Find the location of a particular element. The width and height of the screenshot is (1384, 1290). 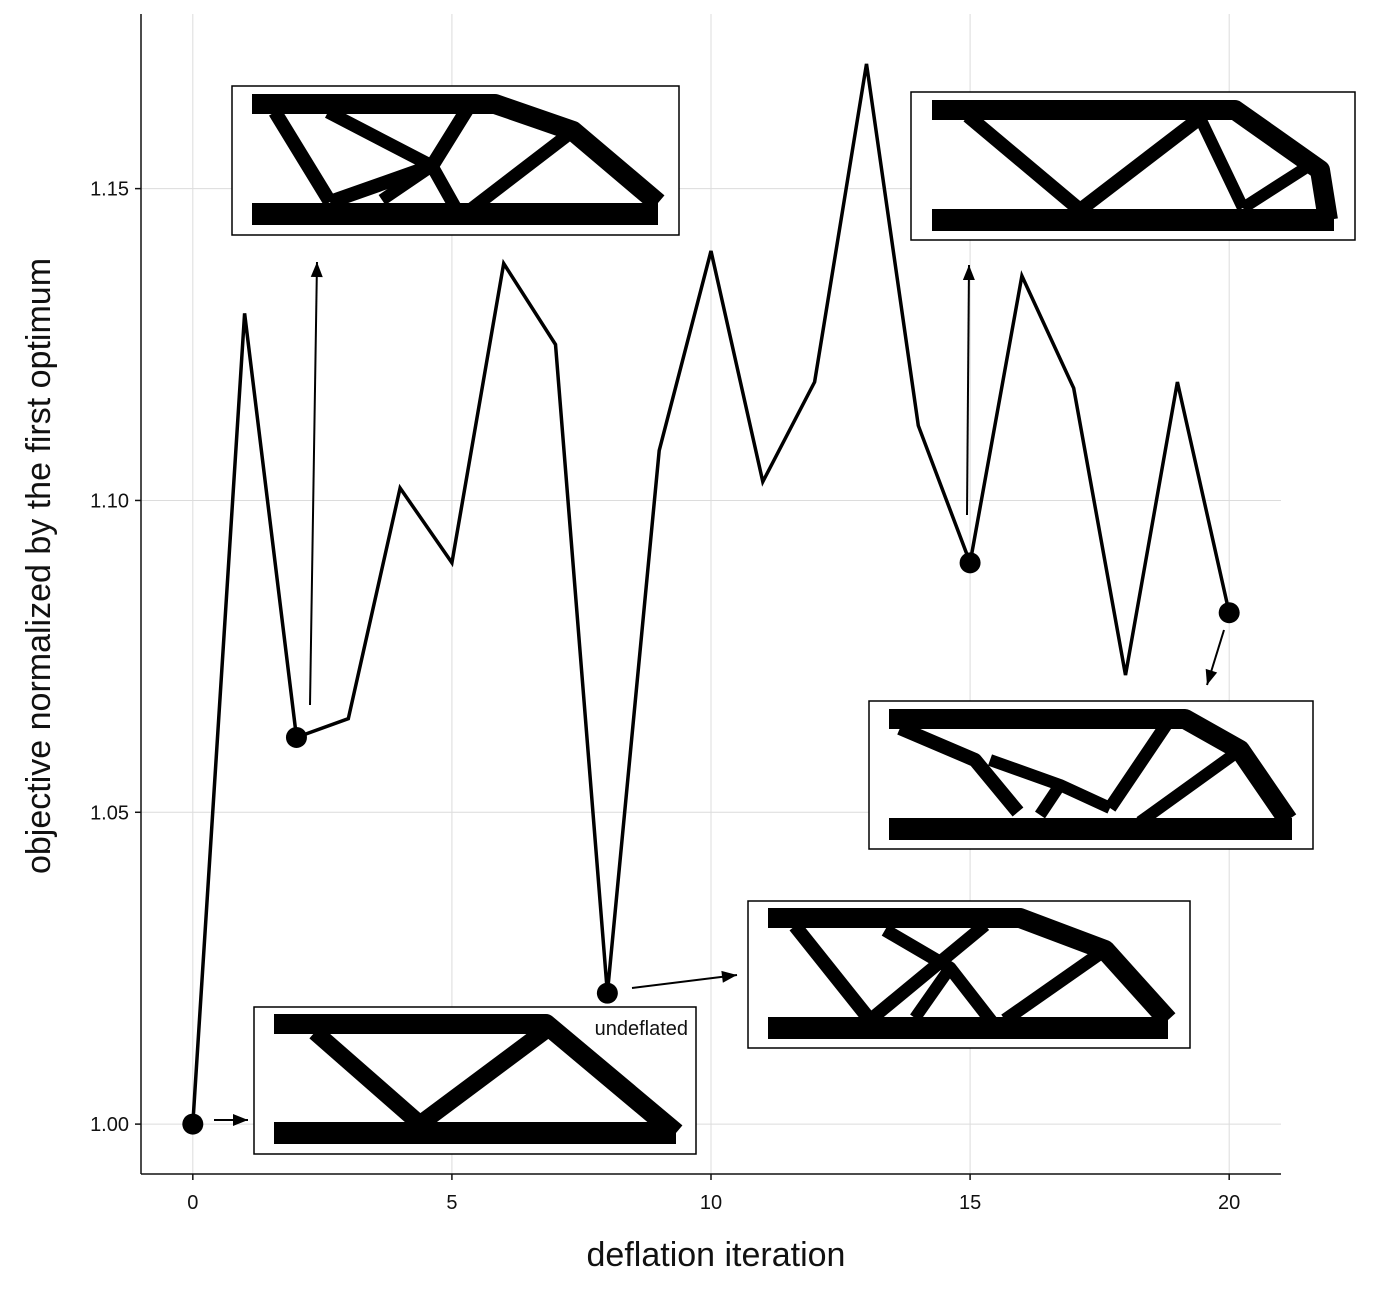

undeflated-label: undeflated is located at coordinates (641, 1029).